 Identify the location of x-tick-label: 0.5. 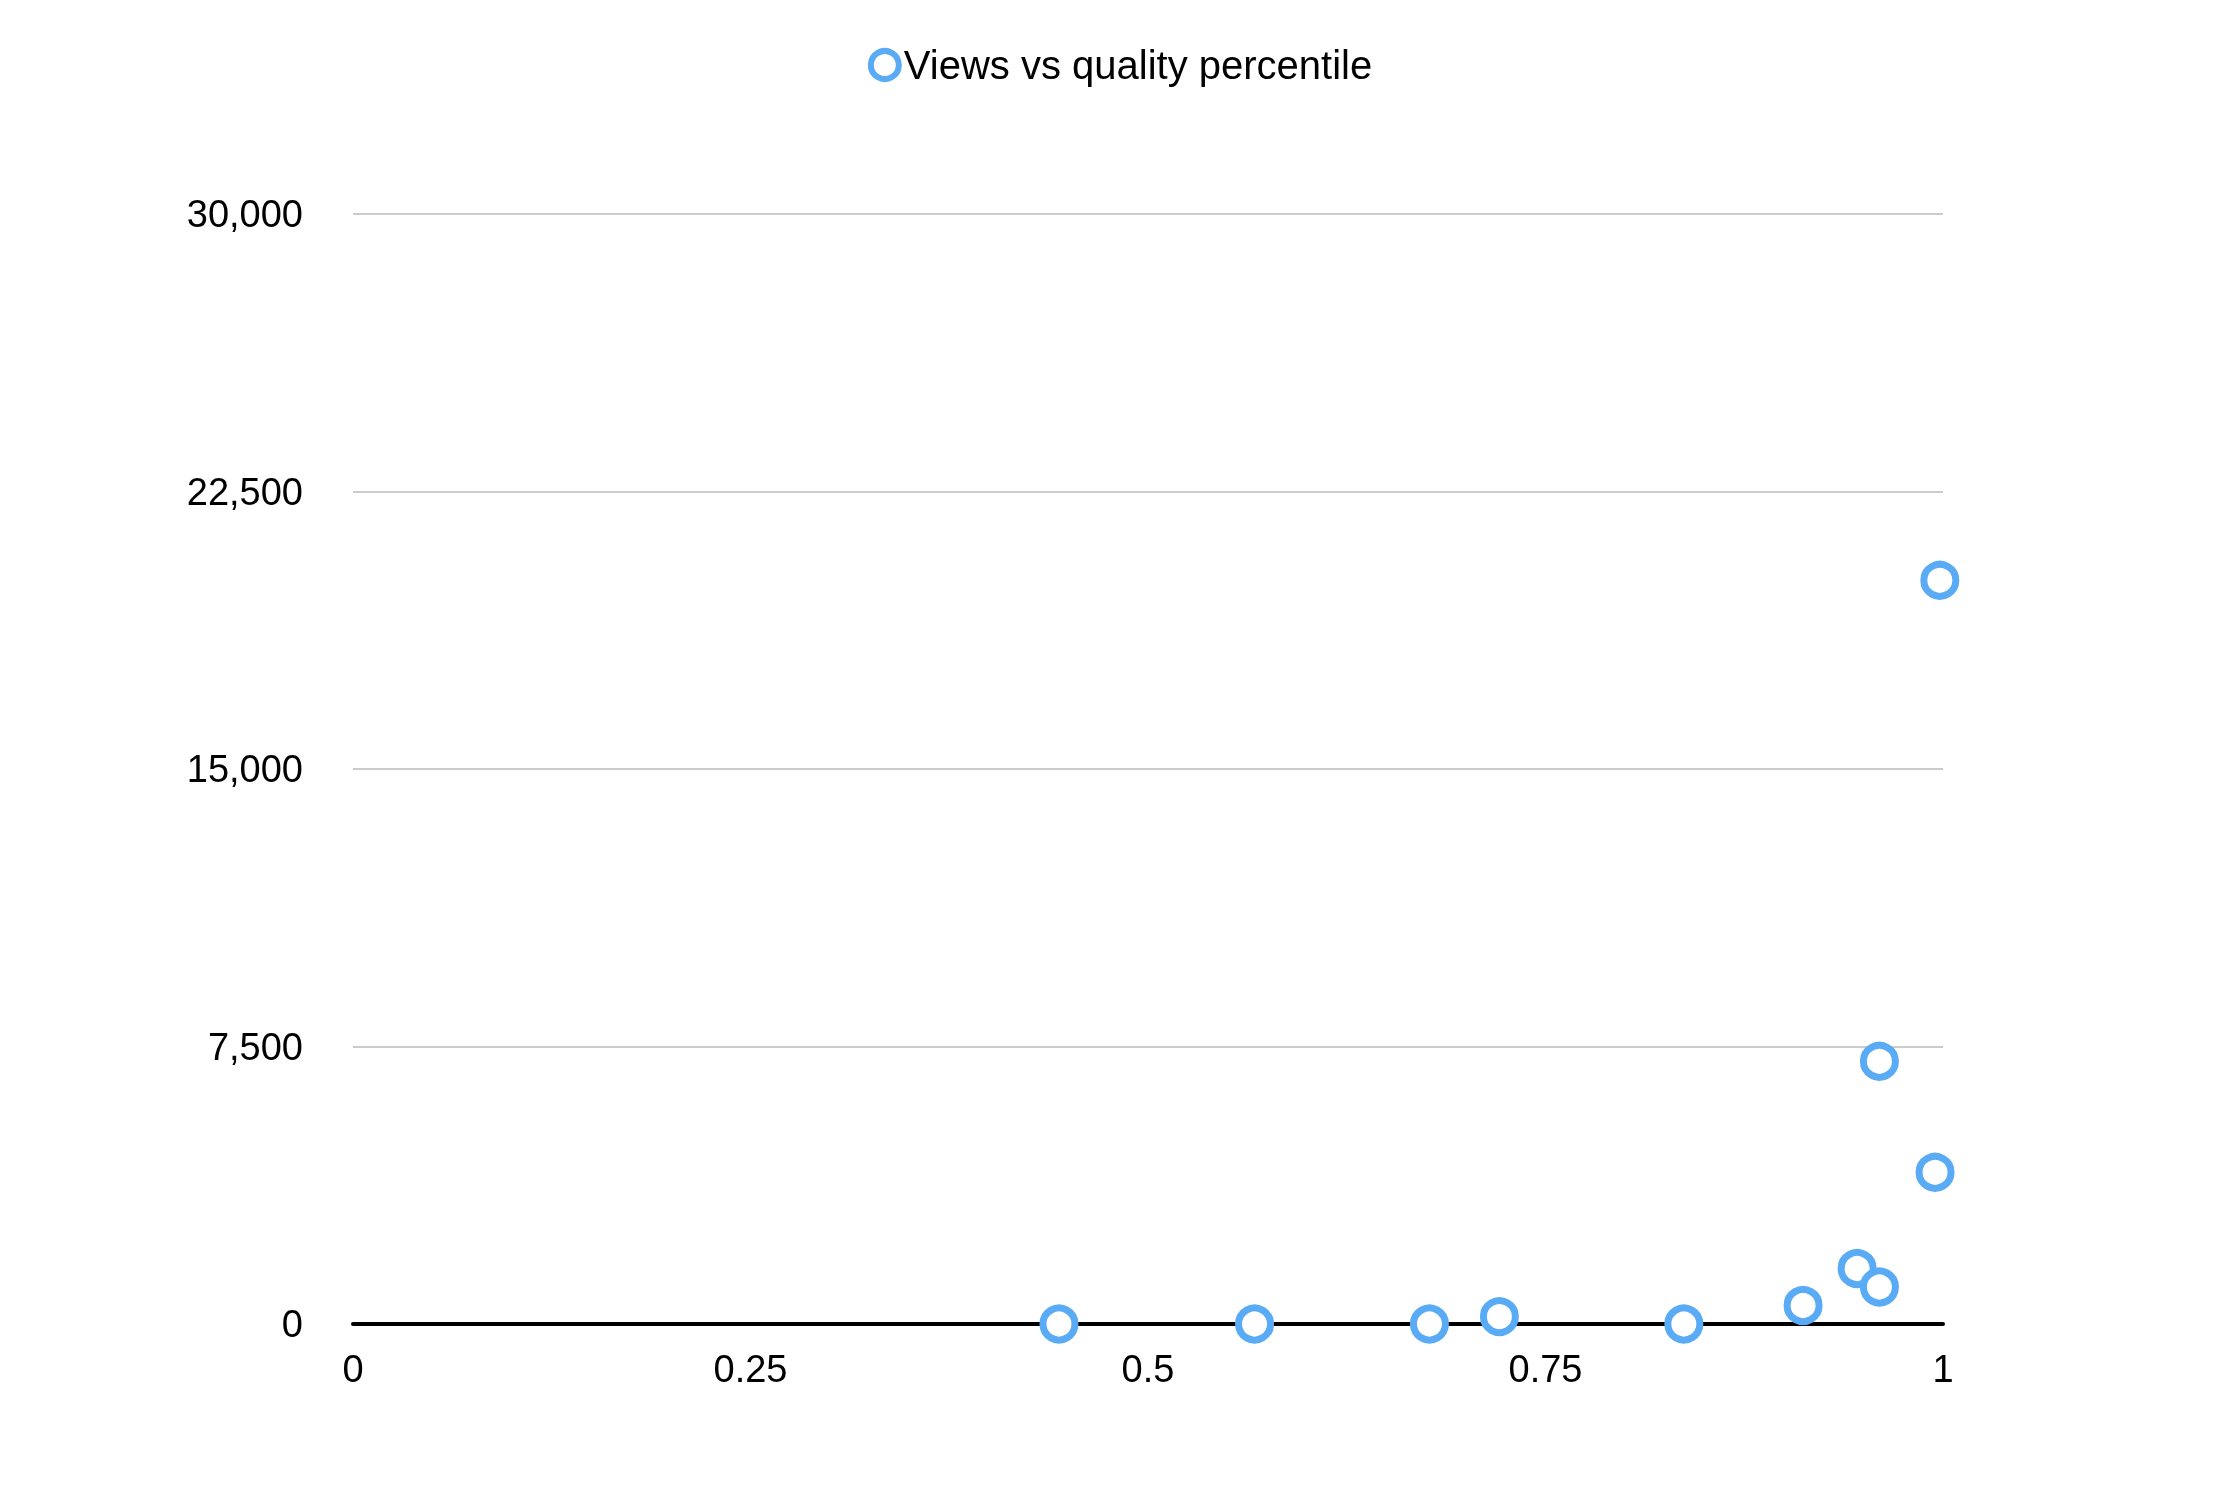
(1148, 1369).